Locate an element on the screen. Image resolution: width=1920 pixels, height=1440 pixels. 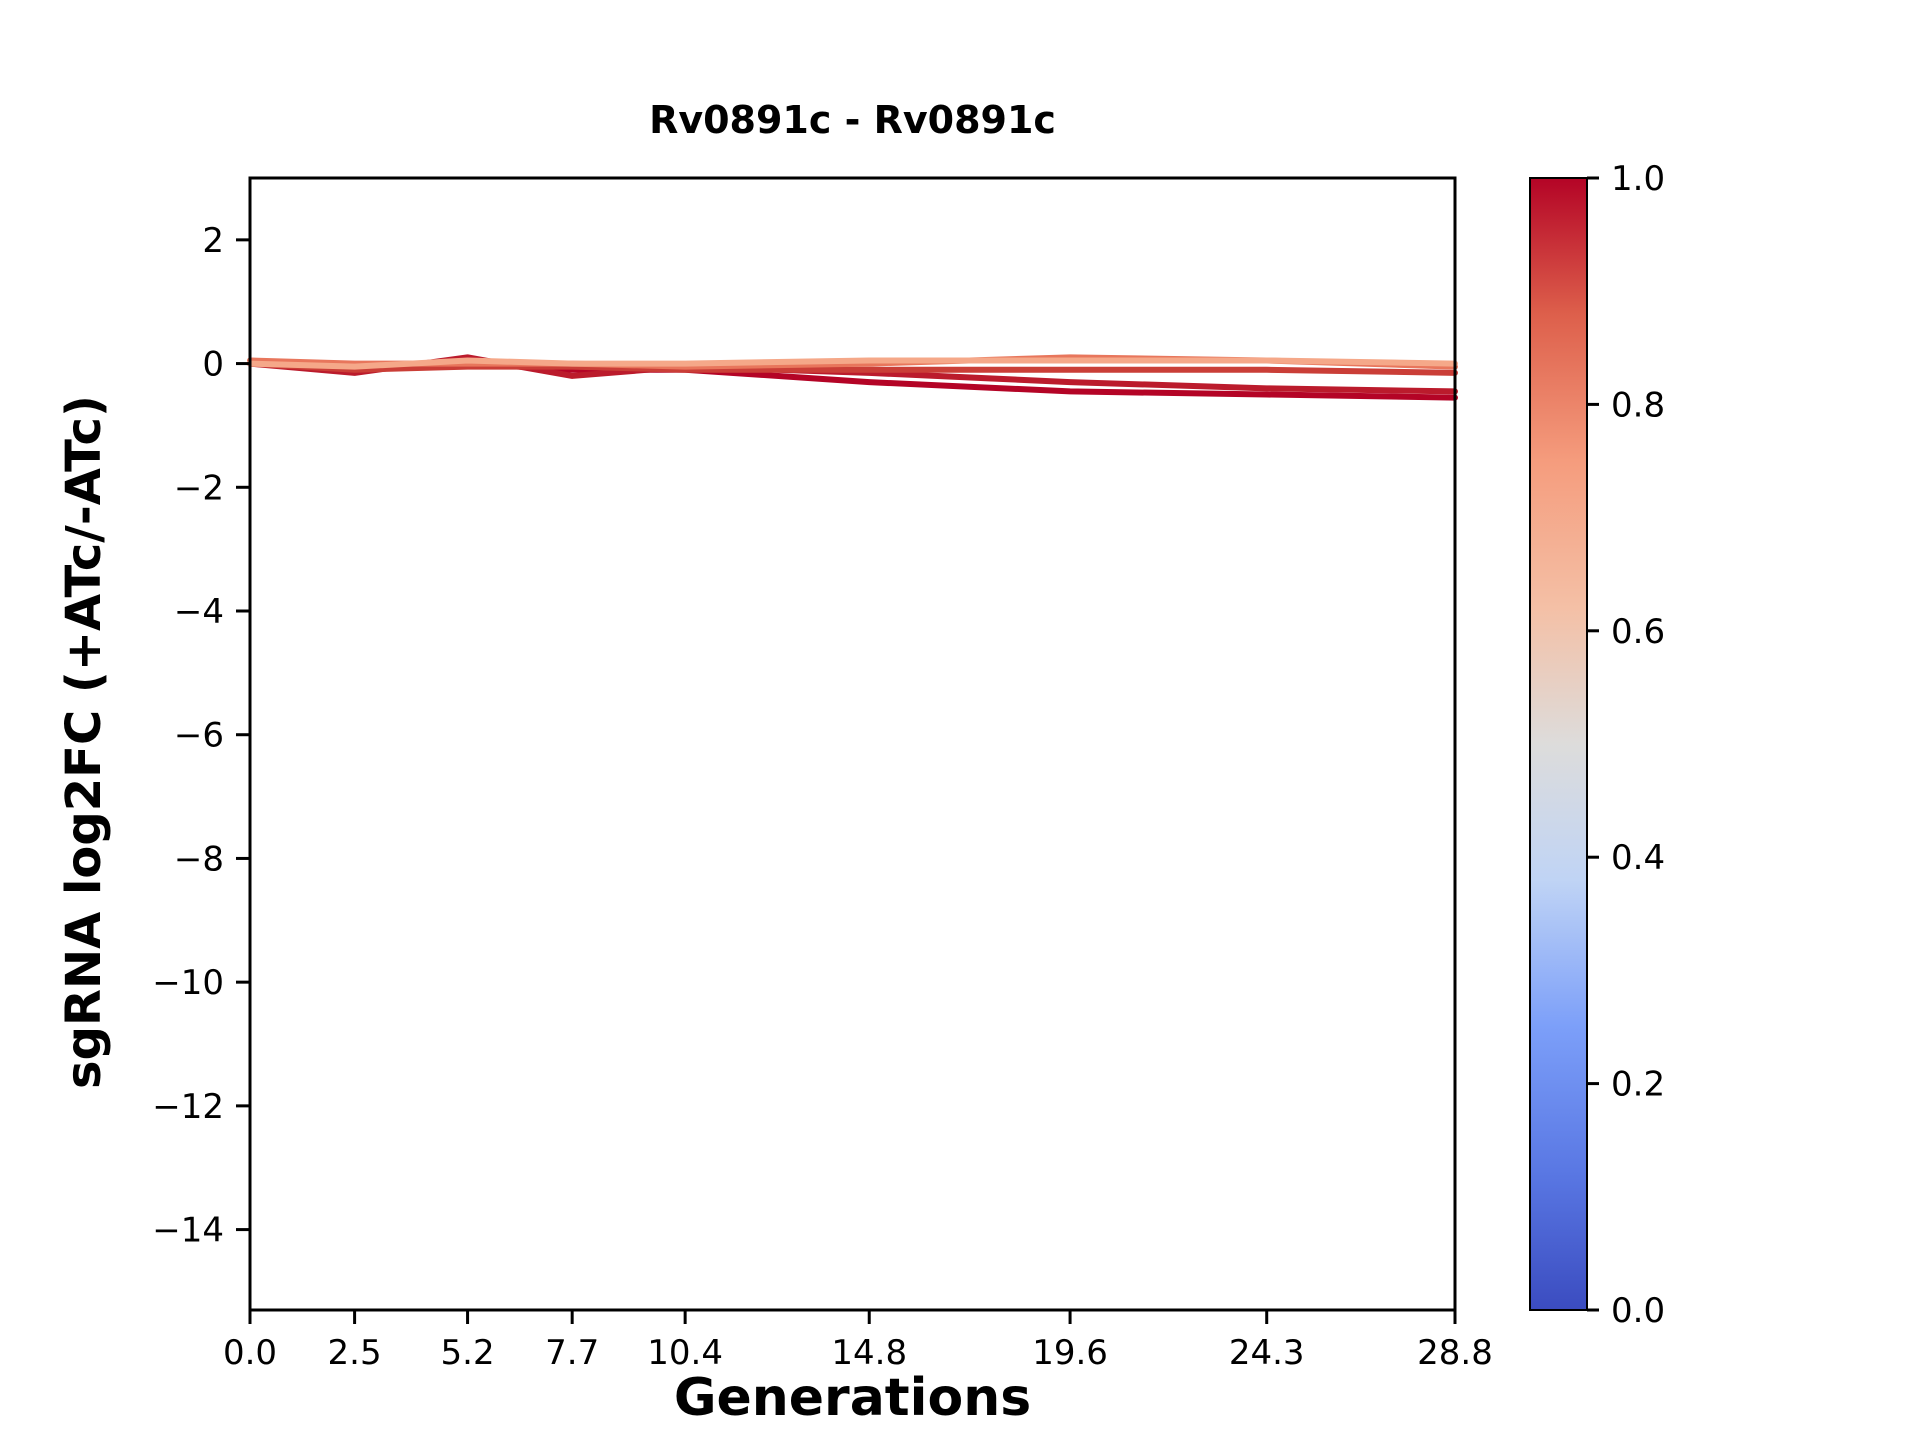
y-tick-label: 0 is located at coordinates (213, 365).